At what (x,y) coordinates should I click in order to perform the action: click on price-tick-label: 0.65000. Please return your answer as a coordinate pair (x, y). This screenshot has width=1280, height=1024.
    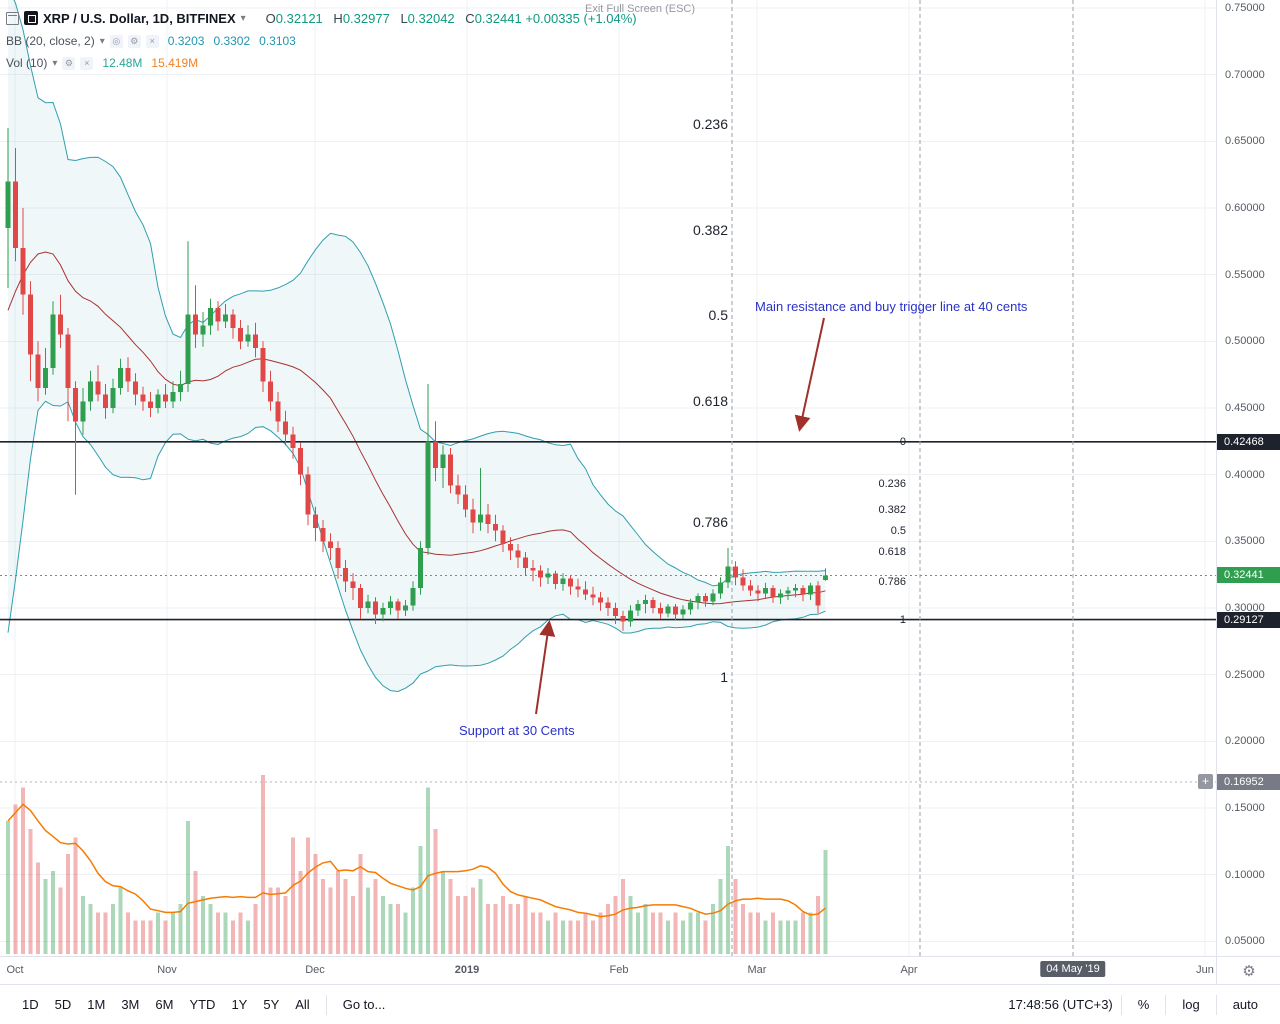
    Looking at the image, I should click on (1245, 141).